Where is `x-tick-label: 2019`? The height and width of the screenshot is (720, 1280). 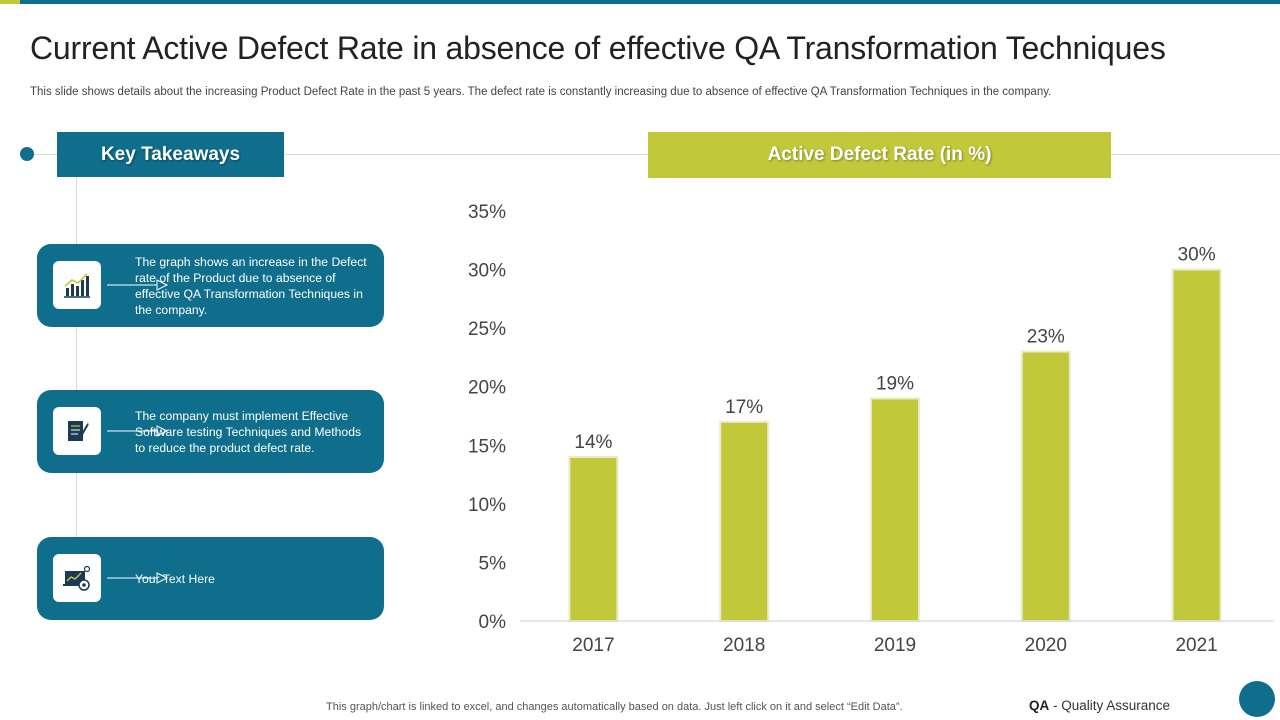 x-tick-label: 2019 is located at coordinates (895, 645).